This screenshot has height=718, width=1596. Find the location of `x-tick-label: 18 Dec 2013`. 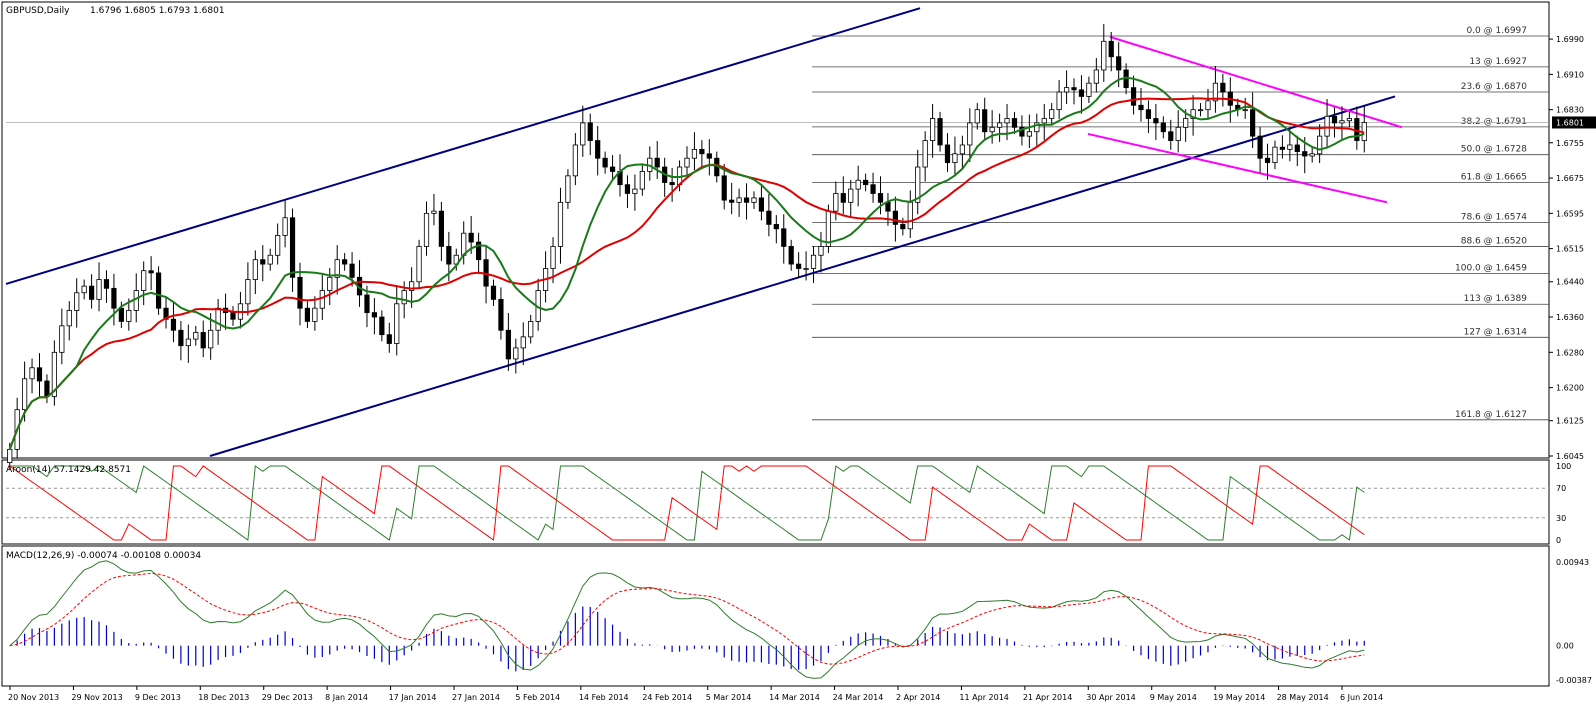

x-tick-label: 18 Dec 2013 is located at coordinates (223, 697).